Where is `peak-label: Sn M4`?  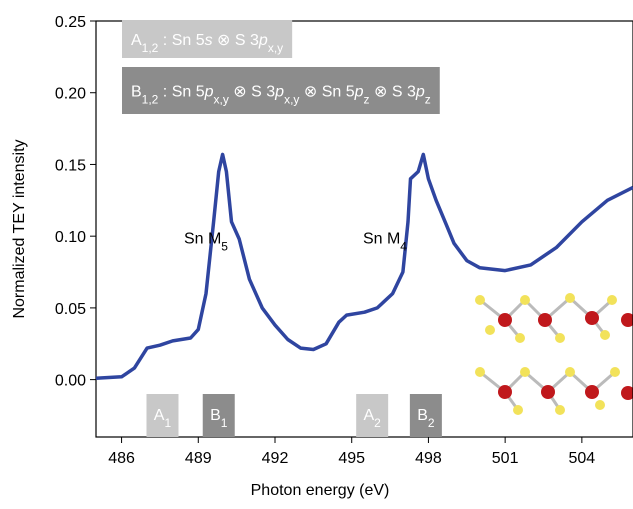
peak-label: Sn M4 is located at coordinates (385, 241).